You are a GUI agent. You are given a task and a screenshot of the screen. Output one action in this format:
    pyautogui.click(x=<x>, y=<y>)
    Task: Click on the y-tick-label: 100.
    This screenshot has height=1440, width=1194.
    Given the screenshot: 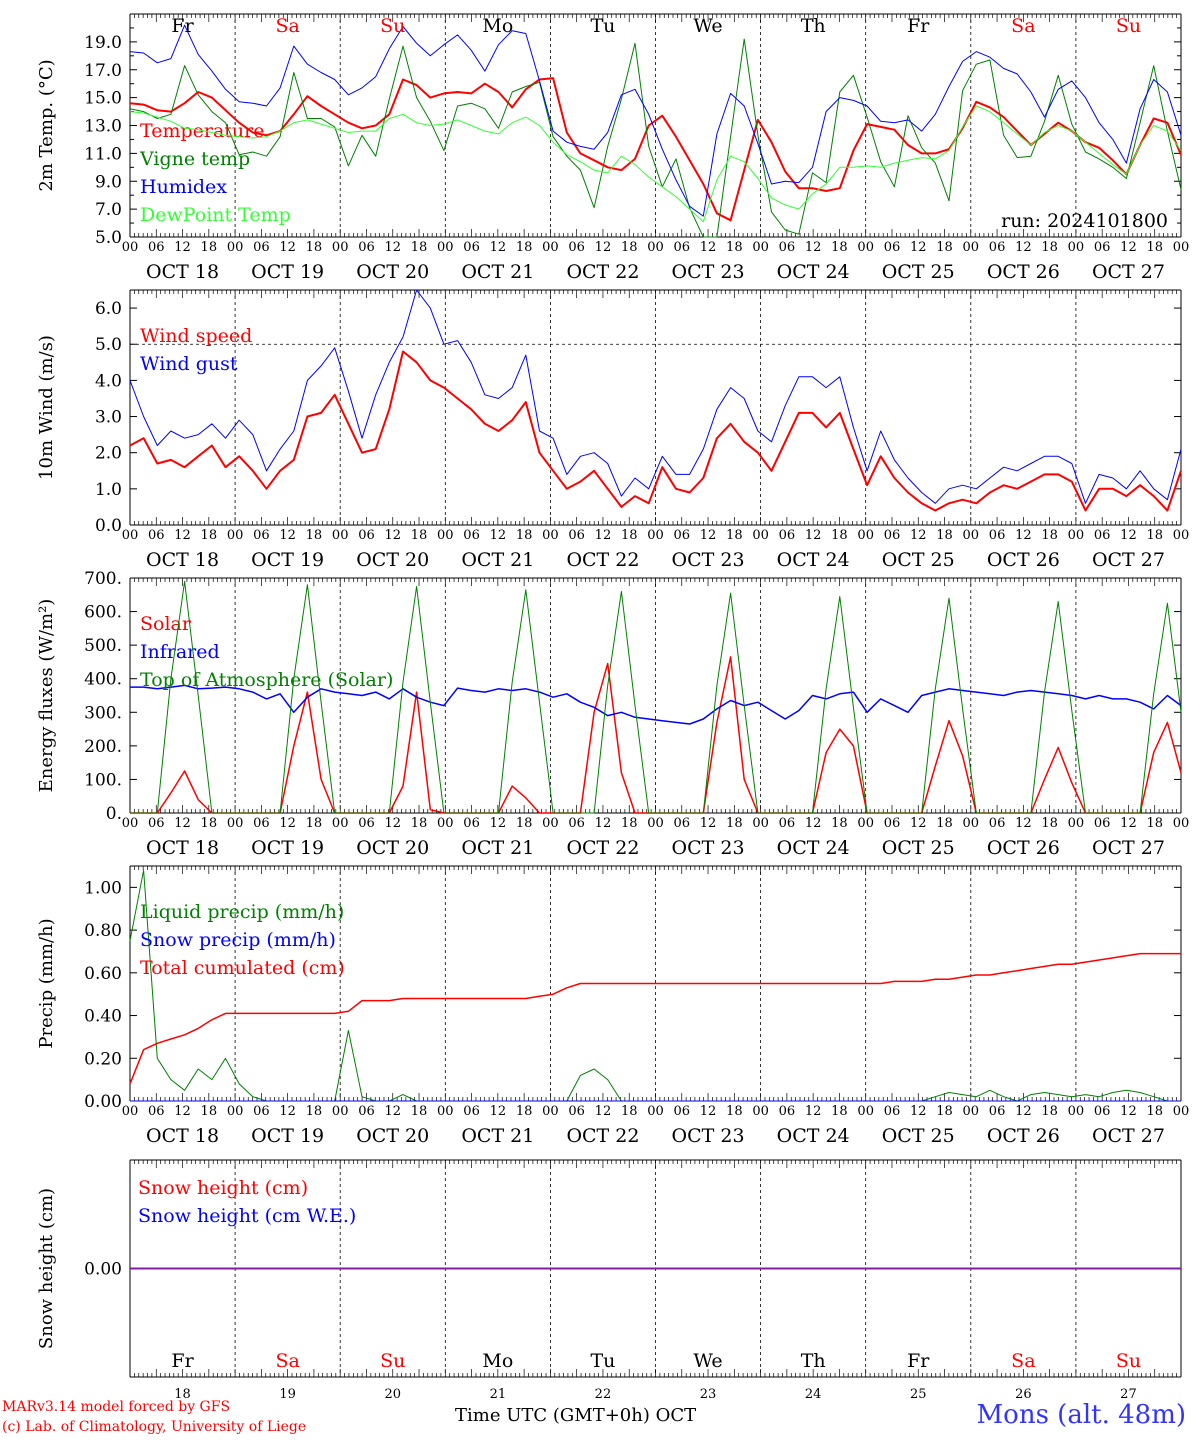 What is the action you would take?
    pyautogui.click(x=103, y=780)
    